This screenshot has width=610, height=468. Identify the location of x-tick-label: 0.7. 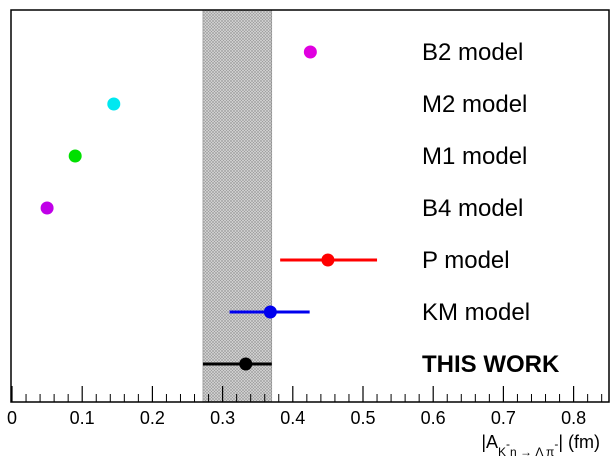
(503, 418).